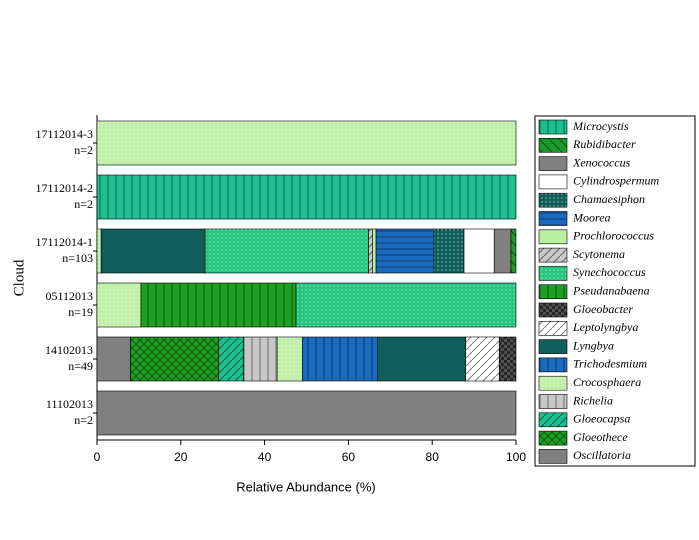  What do you see at coordinates (603, 309) in the screenshot?
I see `legend-label: Gloeobacter` at bounding box center [603, 309].